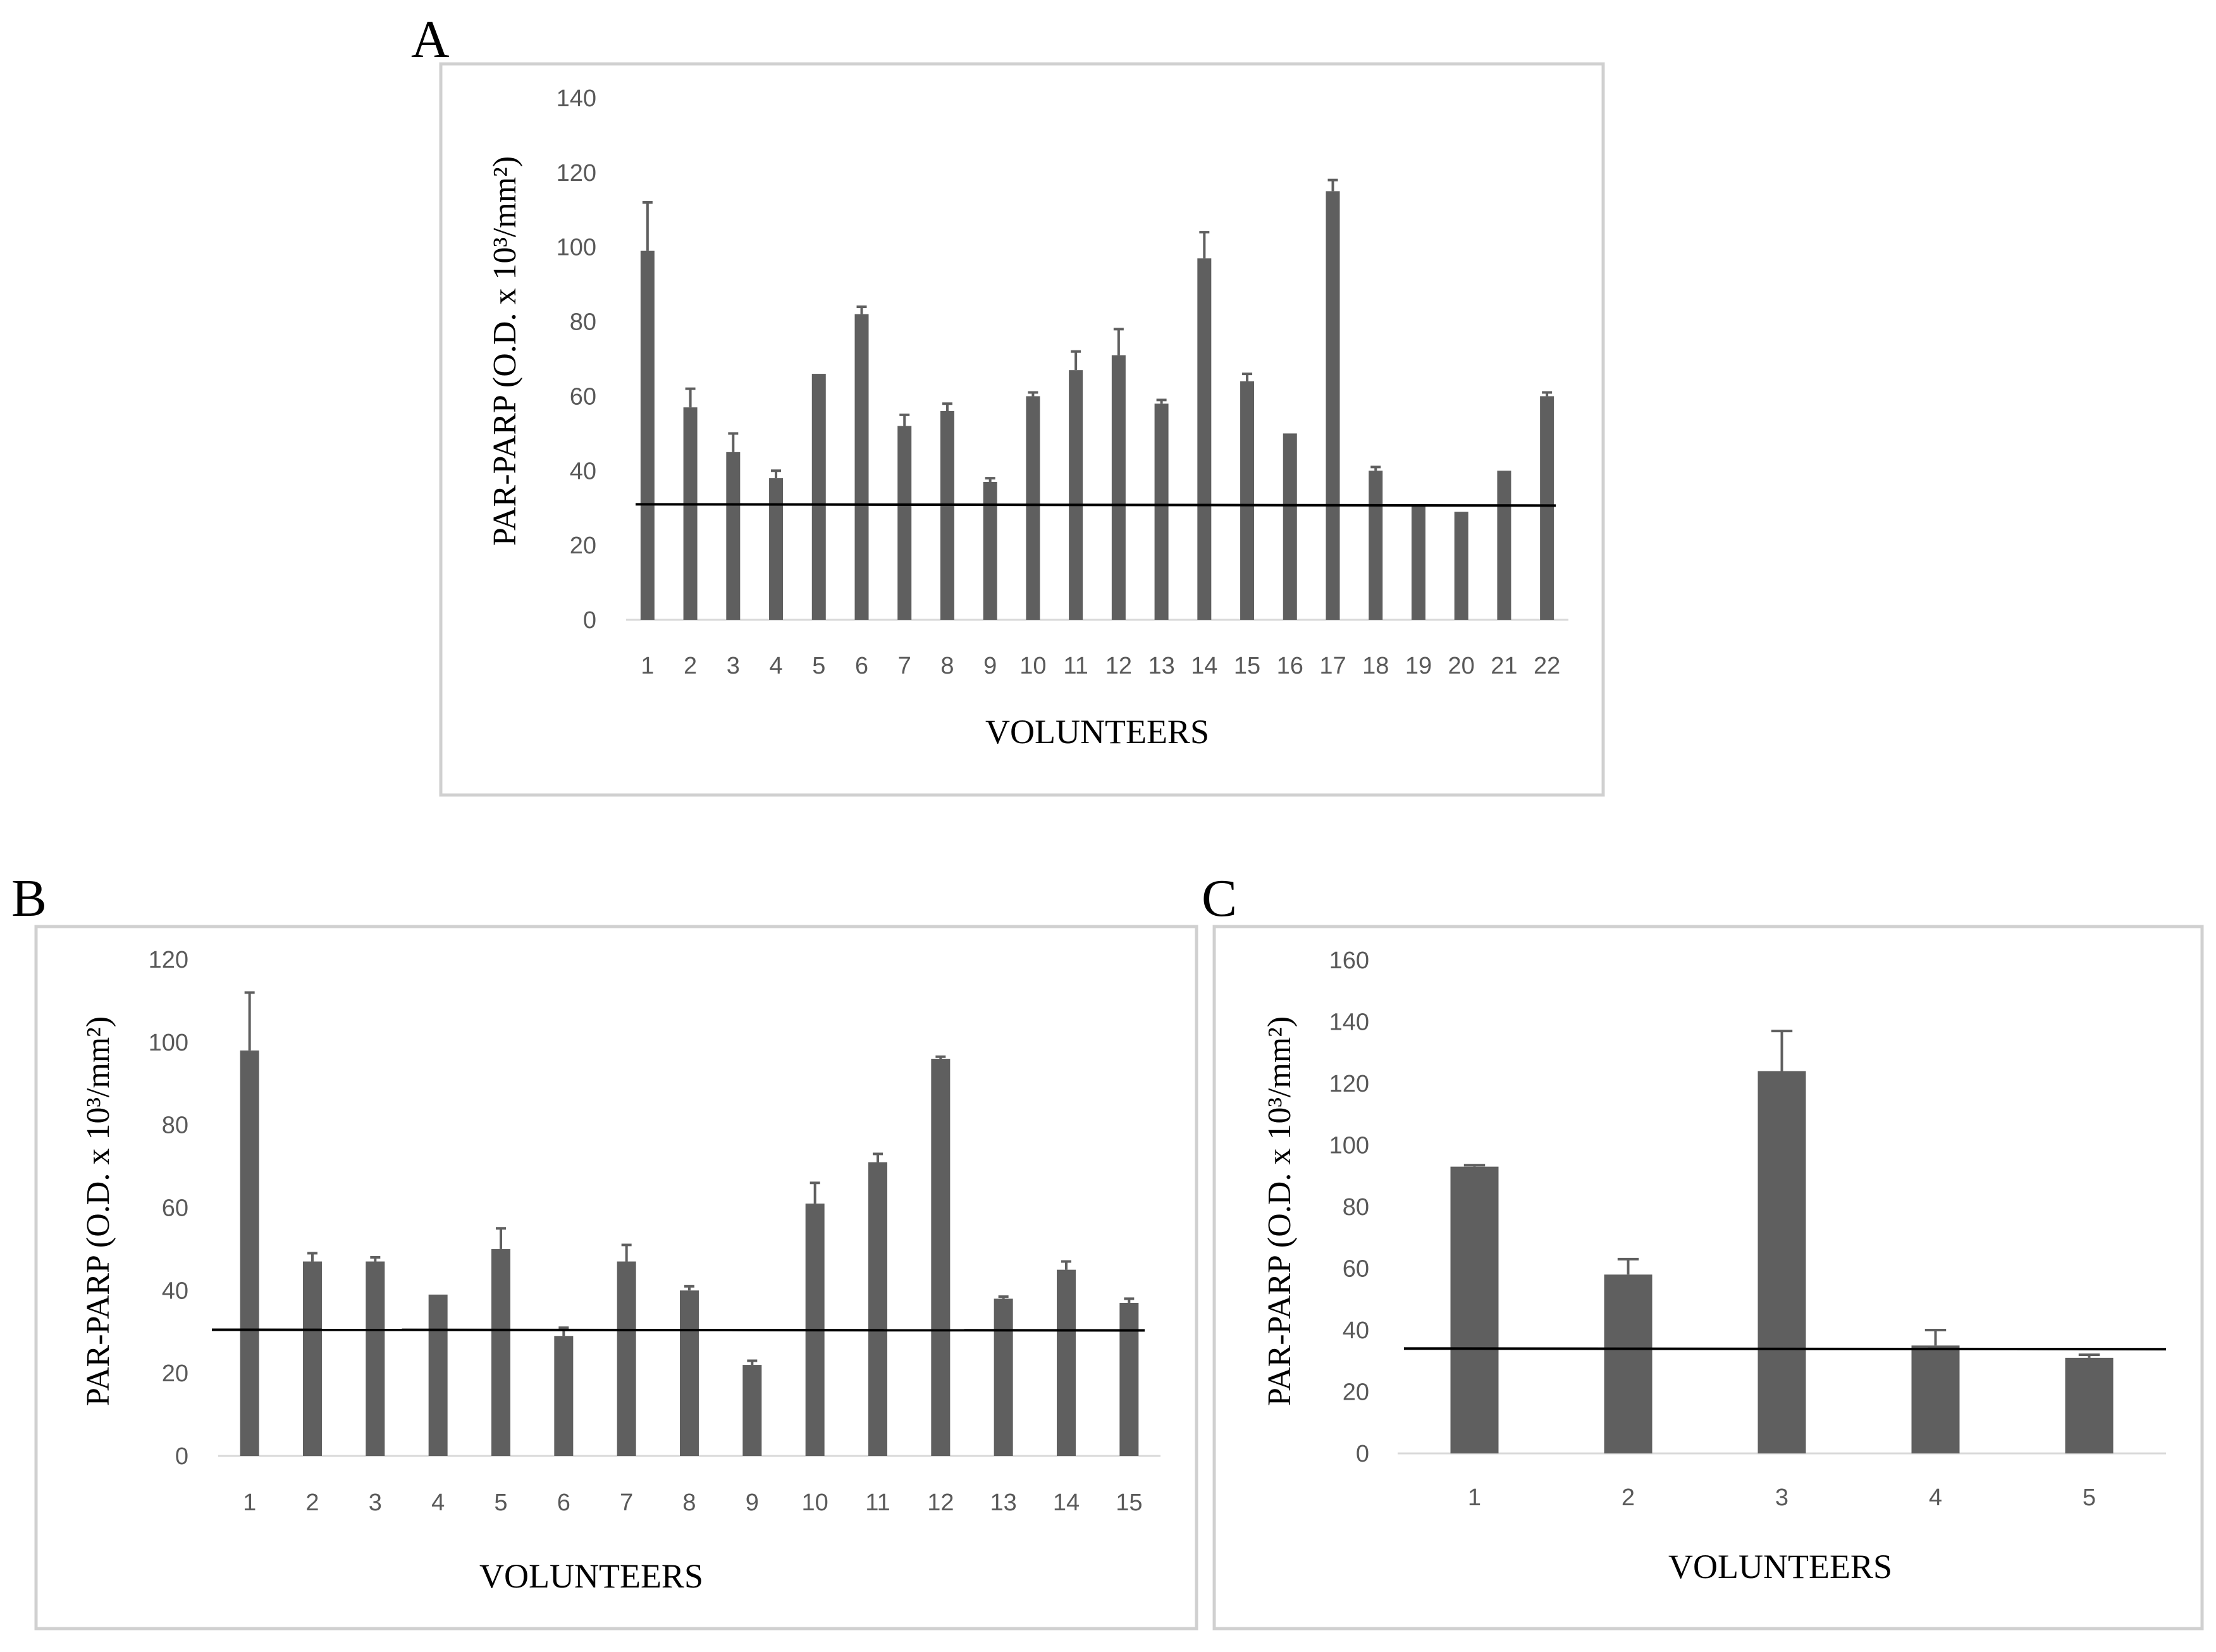  I want to click on x-tick-label-a: 11, so click(1075, 666).